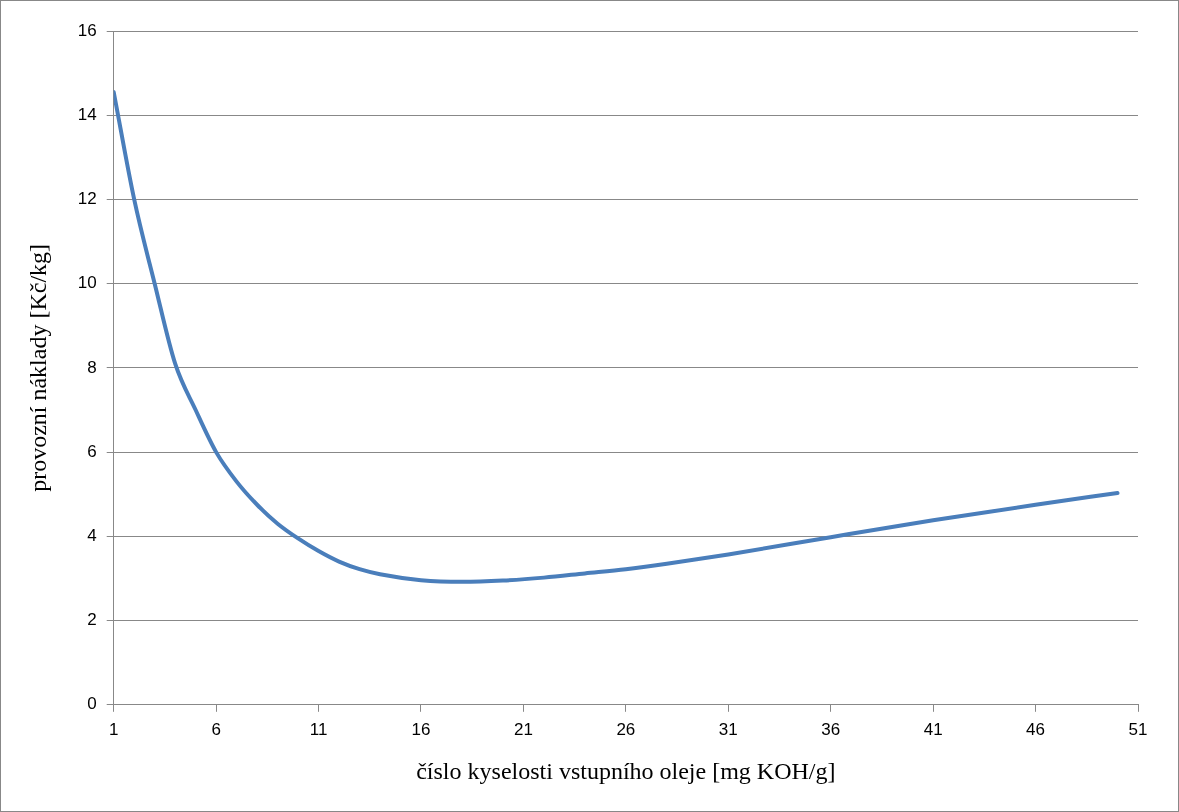 The width and height of the screenshot is (1179, 812). Describe the element at coordinates (626, 729) in the screenshot. I see `x-tick-label: 26` at that location.